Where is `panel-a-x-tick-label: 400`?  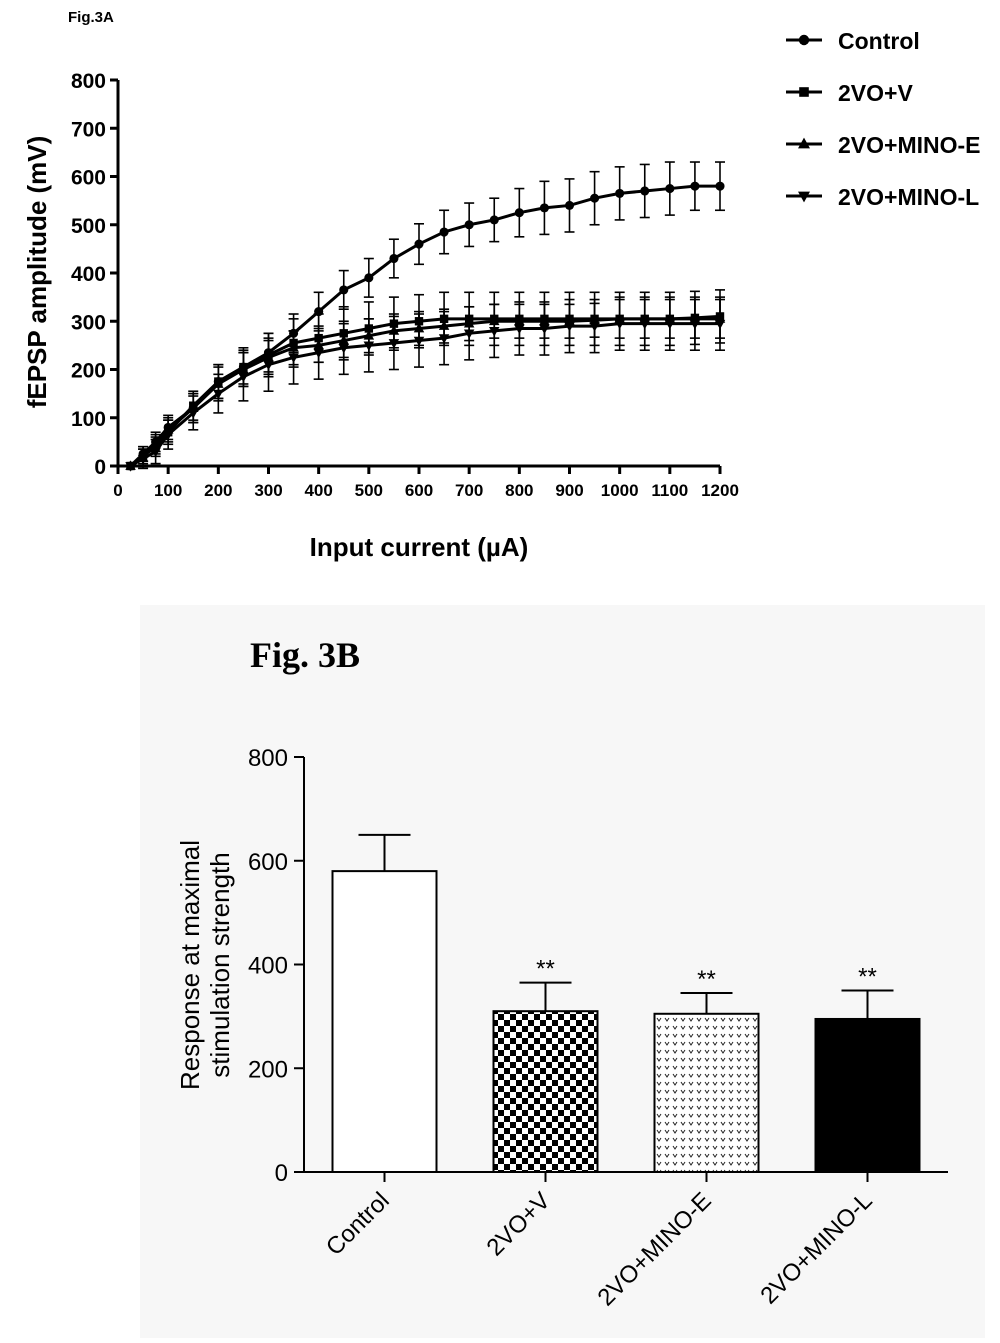 panel-a-x-tick-label: 400 is located at coordinates (318, 490).